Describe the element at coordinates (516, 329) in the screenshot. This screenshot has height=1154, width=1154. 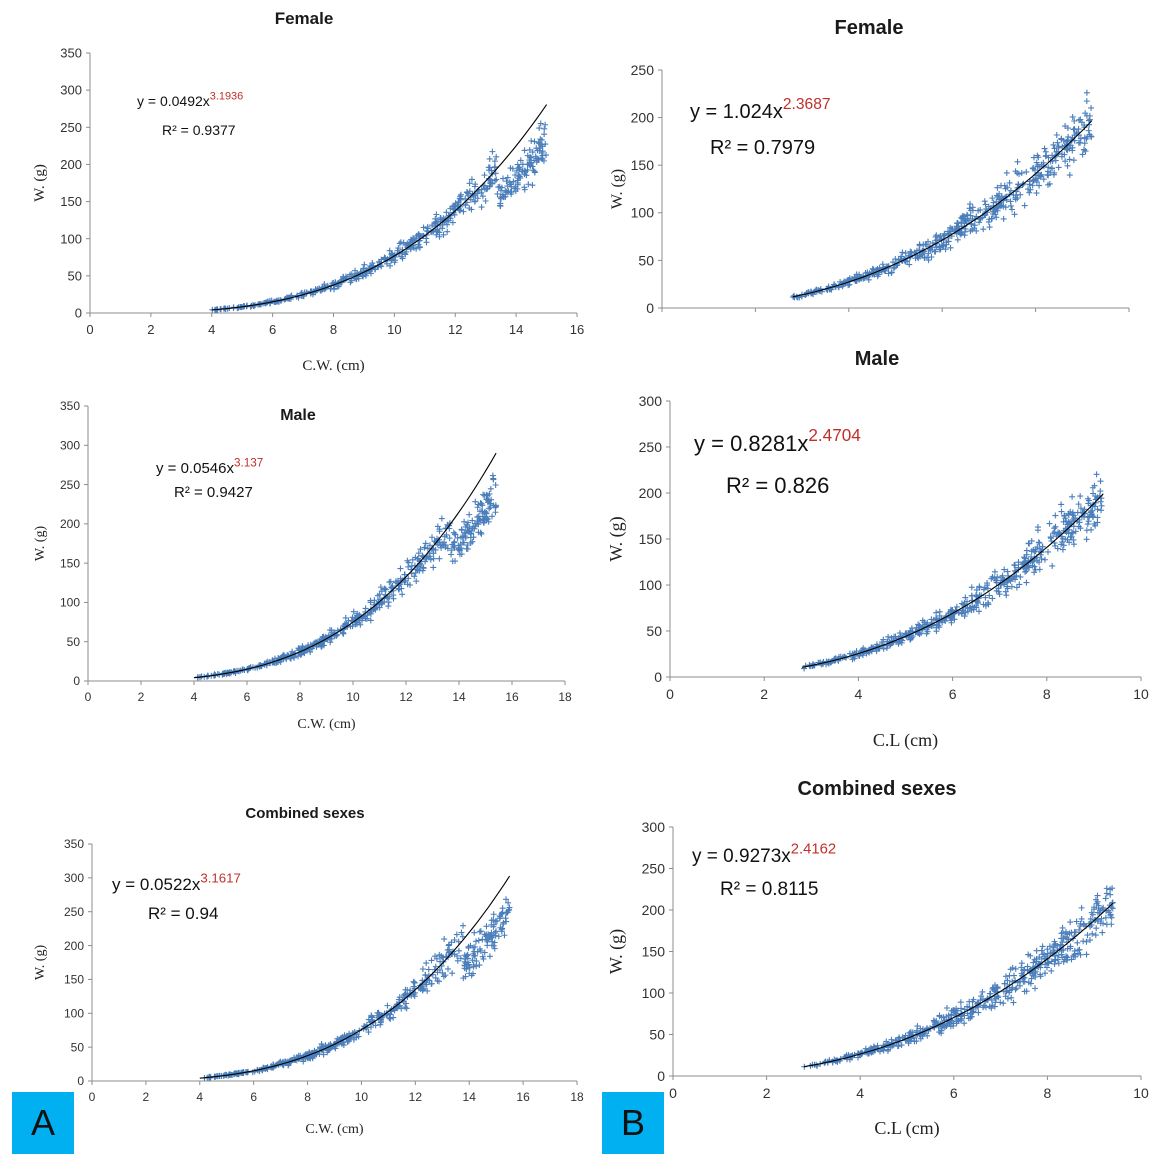
I see `x-tick-label: 14` at that location.